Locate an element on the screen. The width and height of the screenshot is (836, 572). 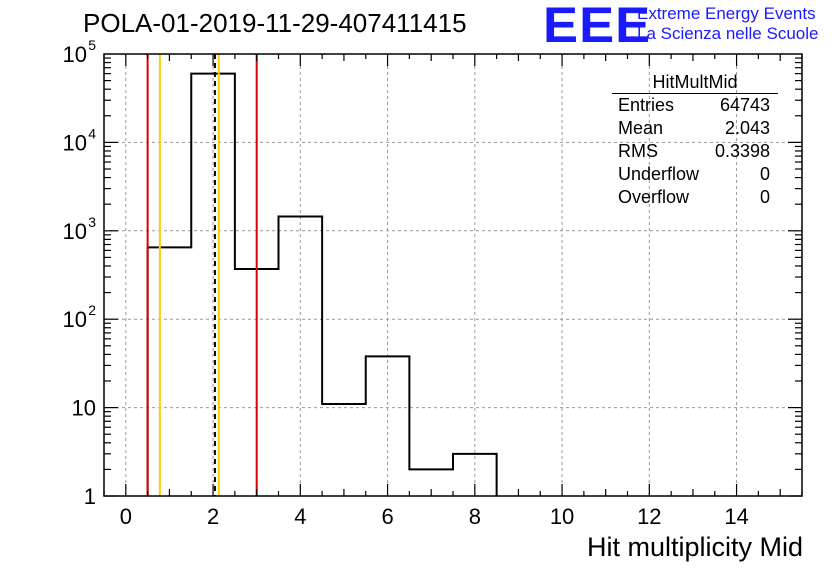
x-axis-label: Hit multiplicity Mid is located at coordinates (694, 547).